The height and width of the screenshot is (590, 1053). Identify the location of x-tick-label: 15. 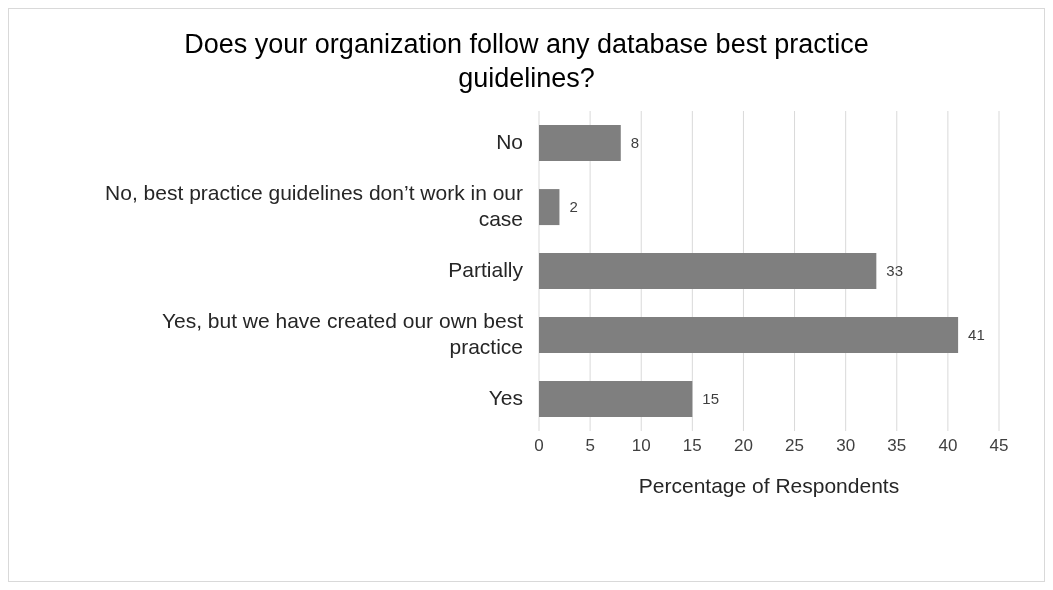
(692, 446).